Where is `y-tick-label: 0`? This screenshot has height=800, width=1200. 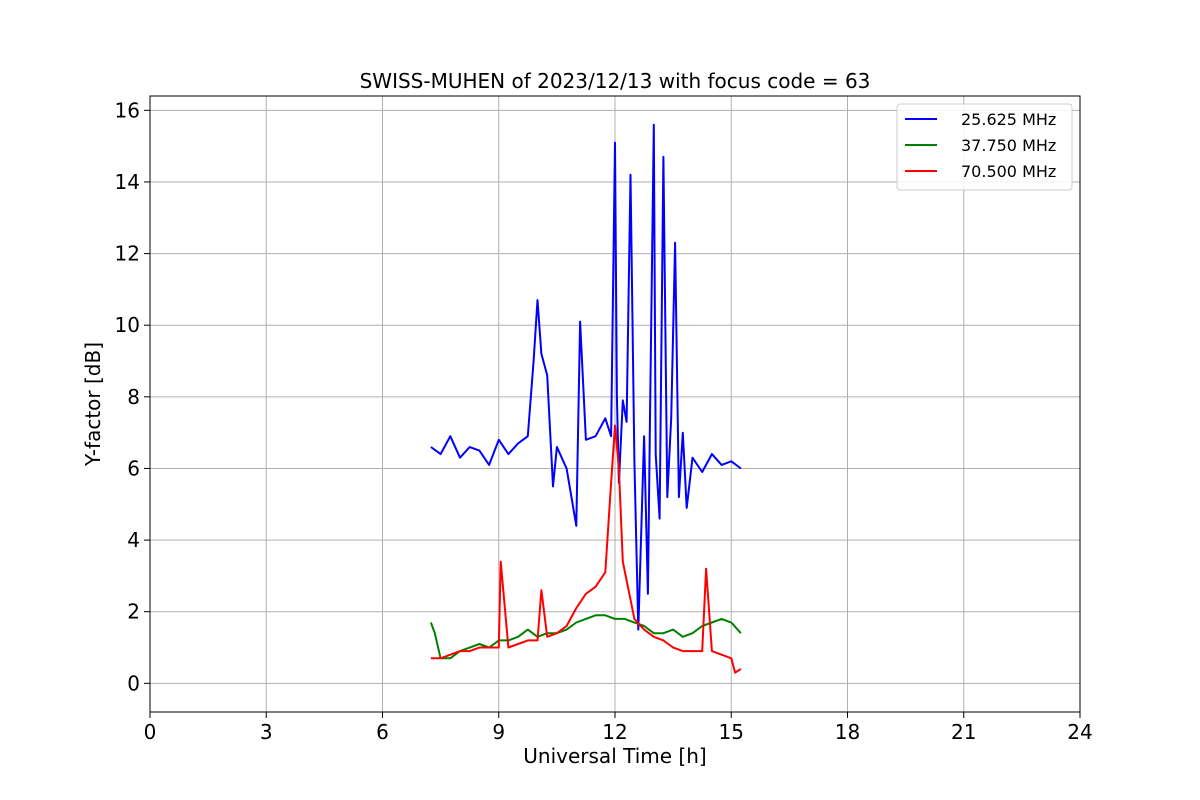
y-tick-label: 0 is located at coordinates (133, 683).